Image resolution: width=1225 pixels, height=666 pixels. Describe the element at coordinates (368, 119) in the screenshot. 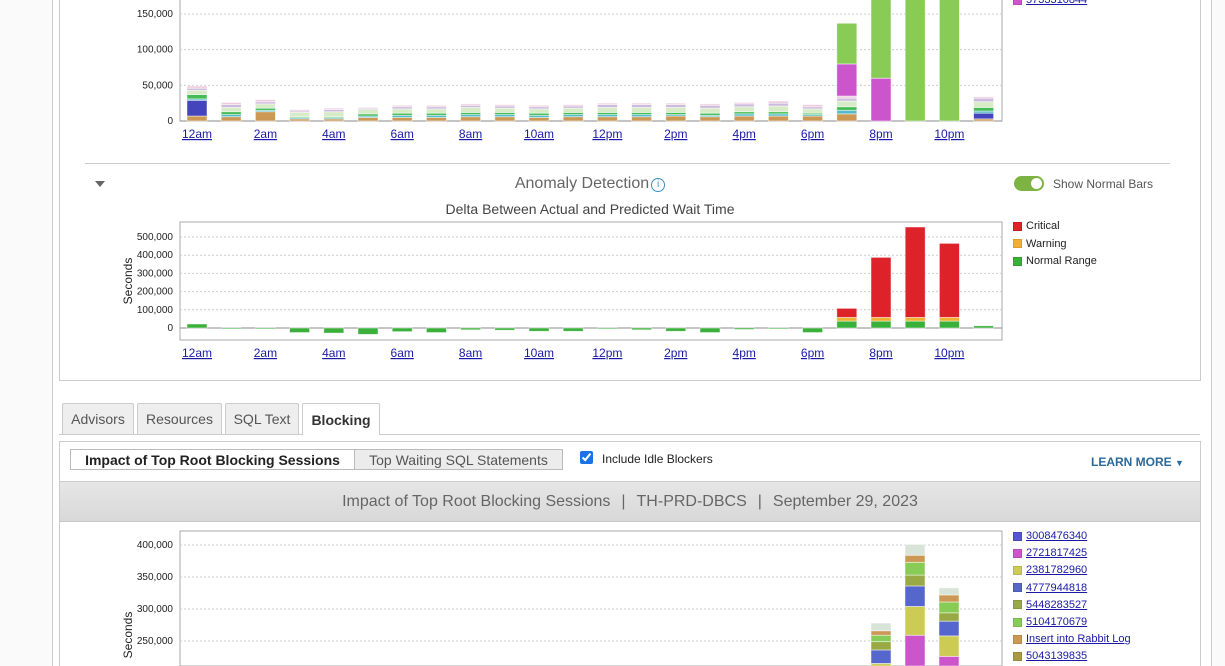

I see `bar-segment-5am-tan` at that location.